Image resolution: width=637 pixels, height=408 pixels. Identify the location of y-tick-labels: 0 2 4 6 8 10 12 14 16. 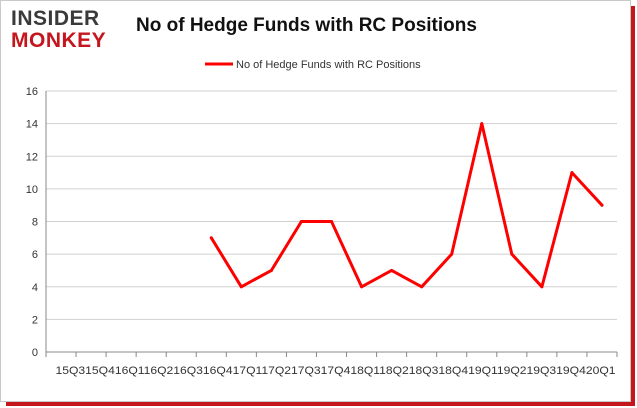
(32, 222).